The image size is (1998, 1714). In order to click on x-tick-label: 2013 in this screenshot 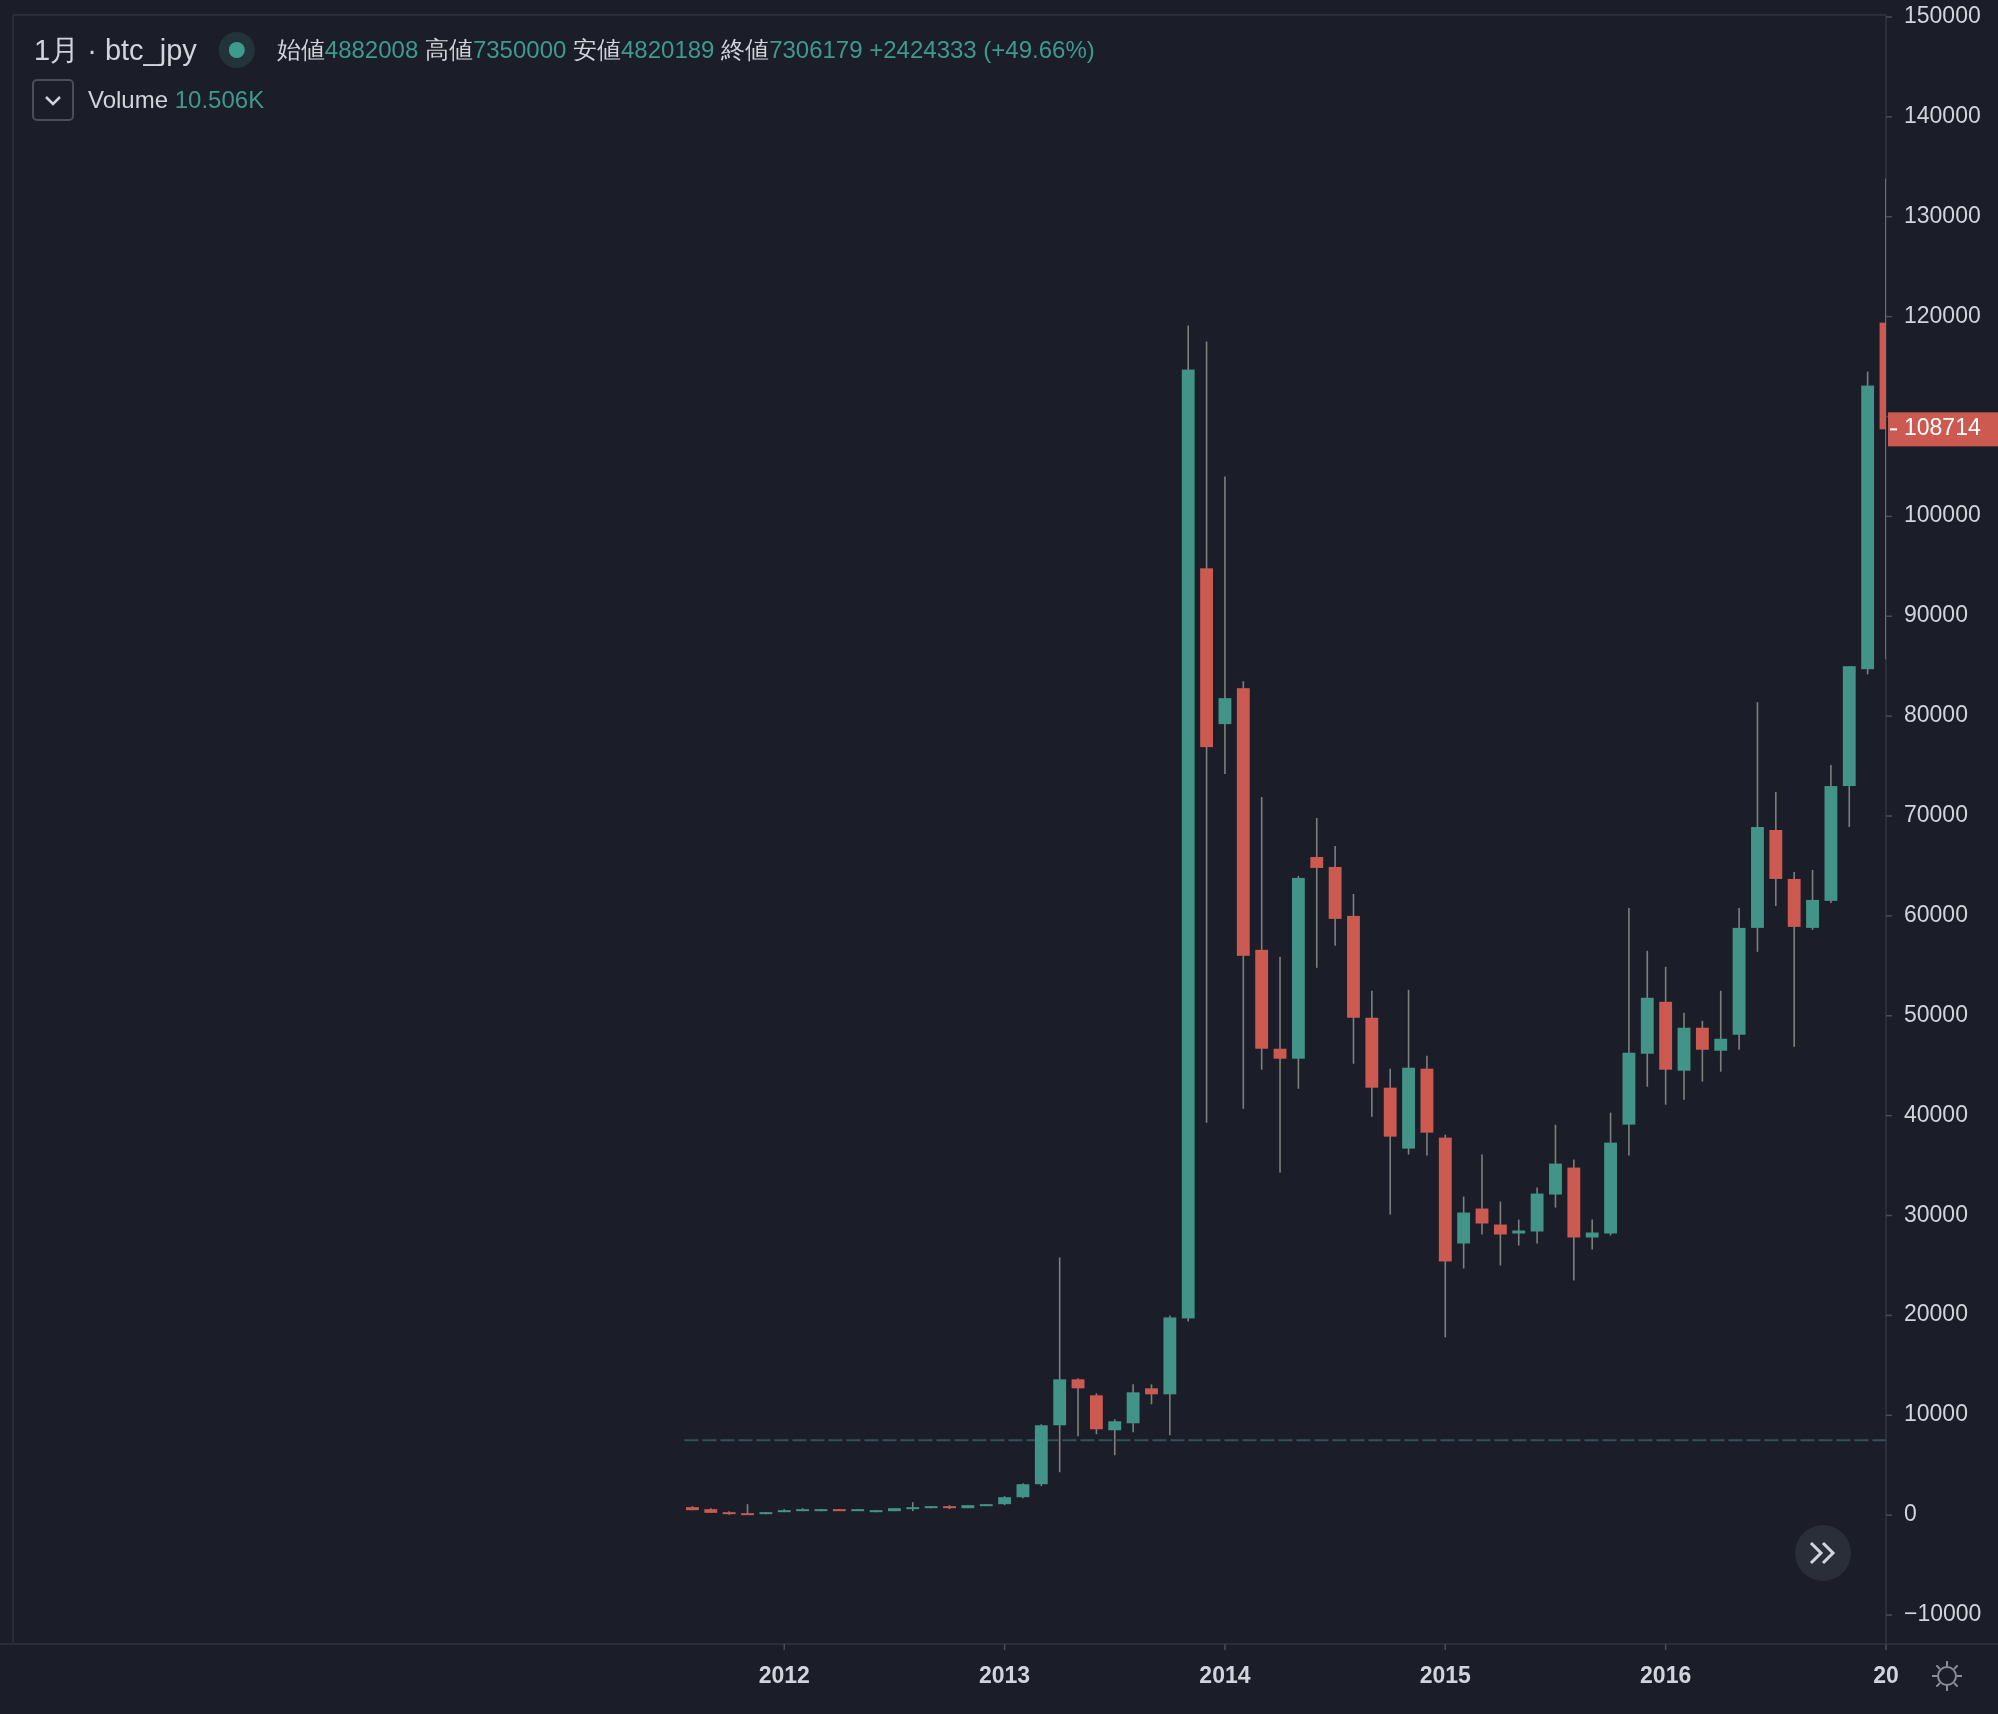, I will do `click(1005, 1675)`.